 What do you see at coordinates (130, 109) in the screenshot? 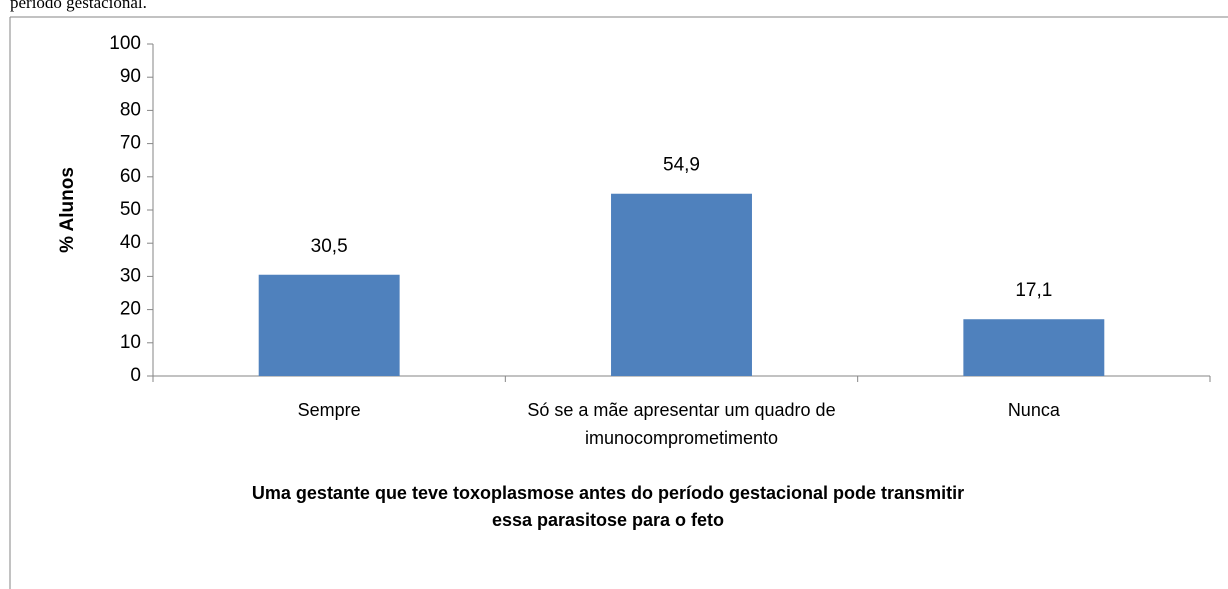
I see `y-tick-label: 80` at bounding box center [130, 109].